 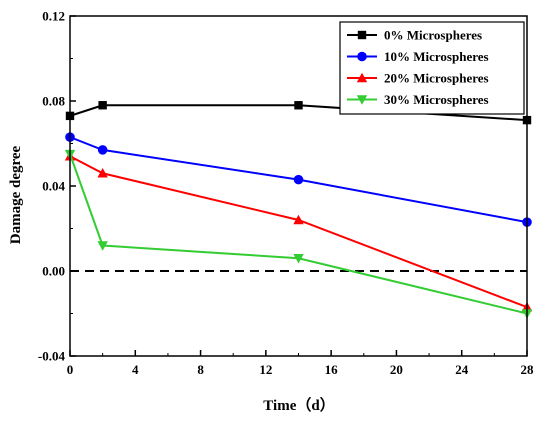 I want to click on y-tick-label-0: -0.04, so click(x=52, y=356).